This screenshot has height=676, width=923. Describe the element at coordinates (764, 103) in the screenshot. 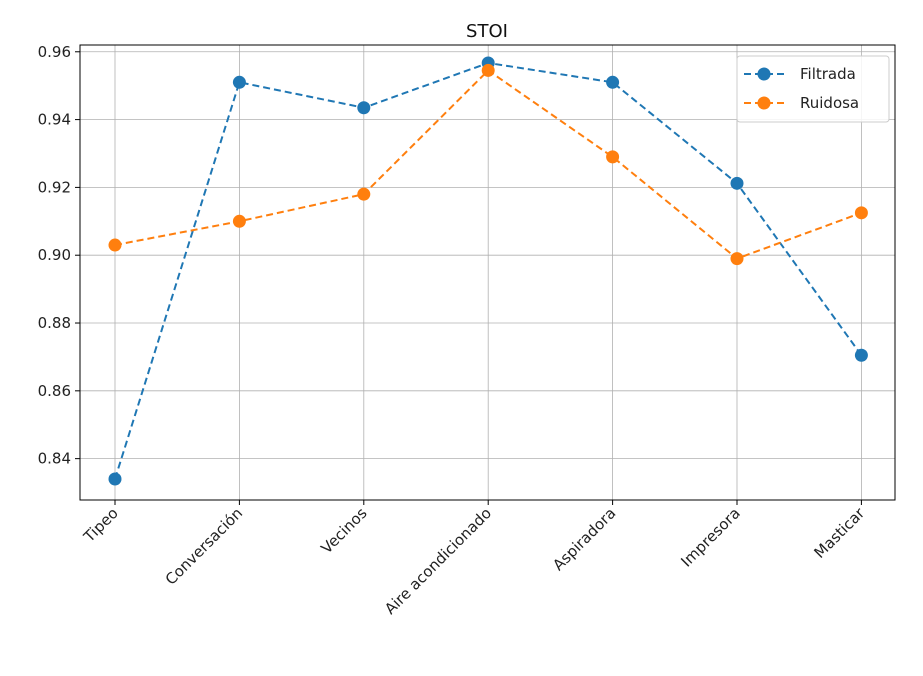

I see `legend-marker-ruidosa` at that location.